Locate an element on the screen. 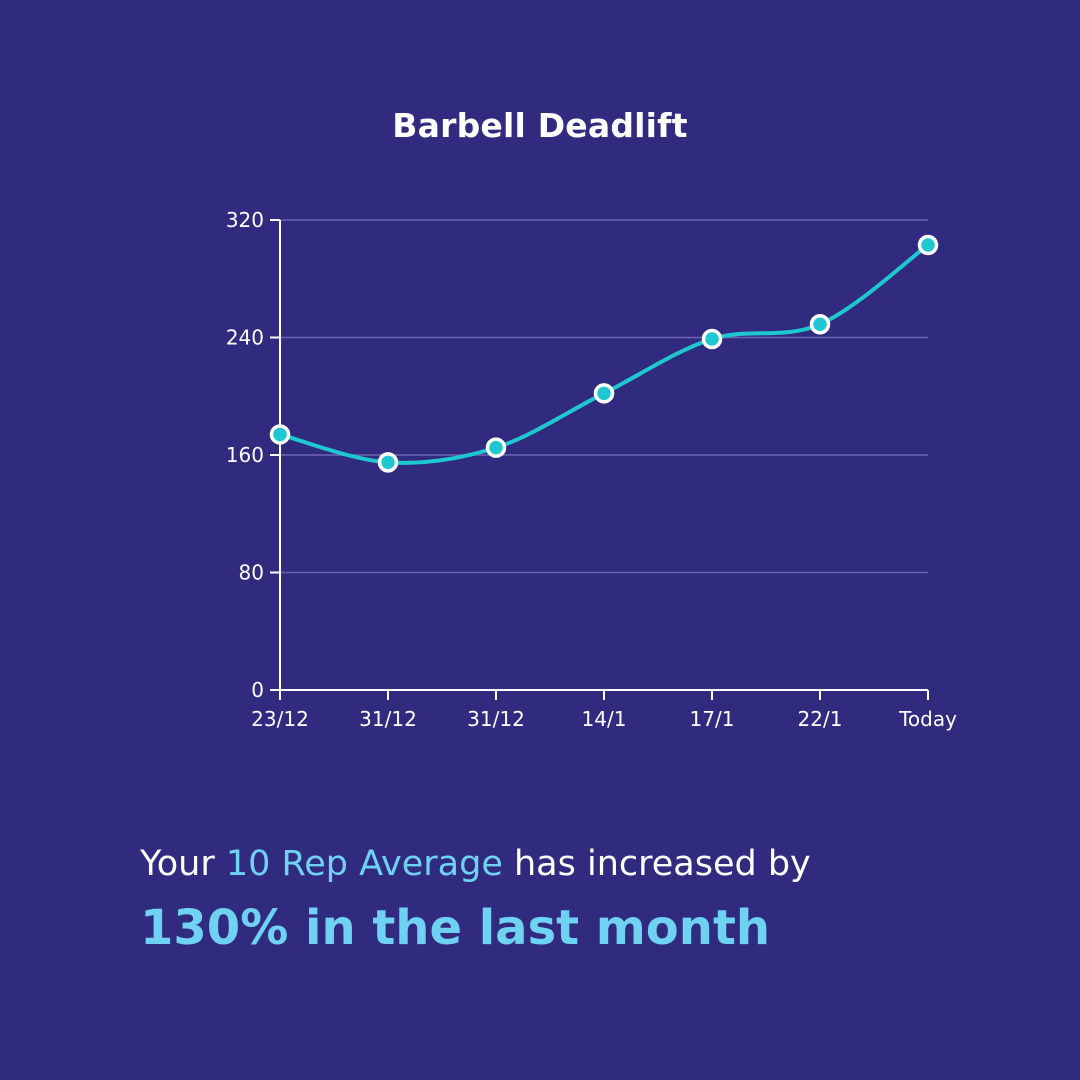 The height and width of the screenshot is (1080, 1080). x-tick-label: Today is located at coordinates (927, 719).